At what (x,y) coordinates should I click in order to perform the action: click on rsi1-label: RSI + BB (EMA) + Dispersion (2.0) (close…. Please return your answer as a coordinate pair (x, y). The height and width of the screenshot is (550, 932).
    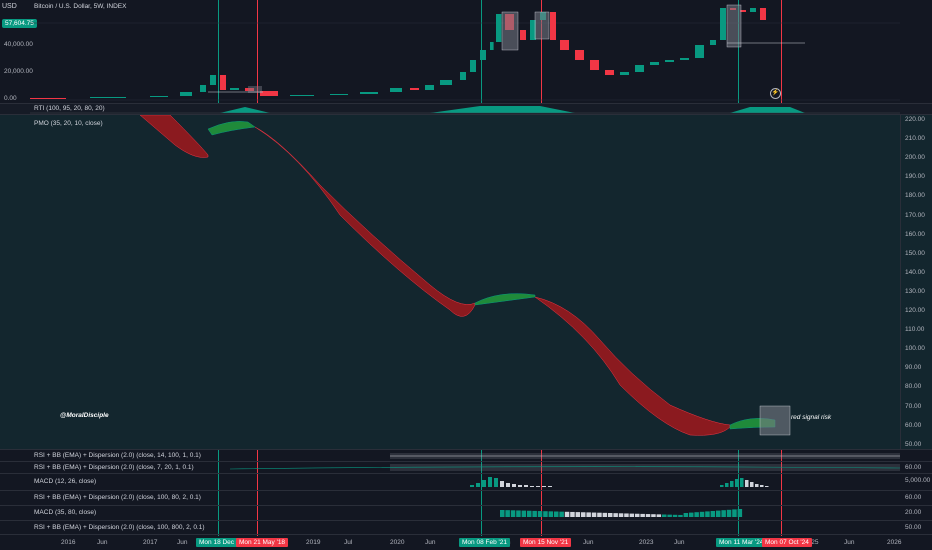
    Looking at the image, I should click on (117, 455).